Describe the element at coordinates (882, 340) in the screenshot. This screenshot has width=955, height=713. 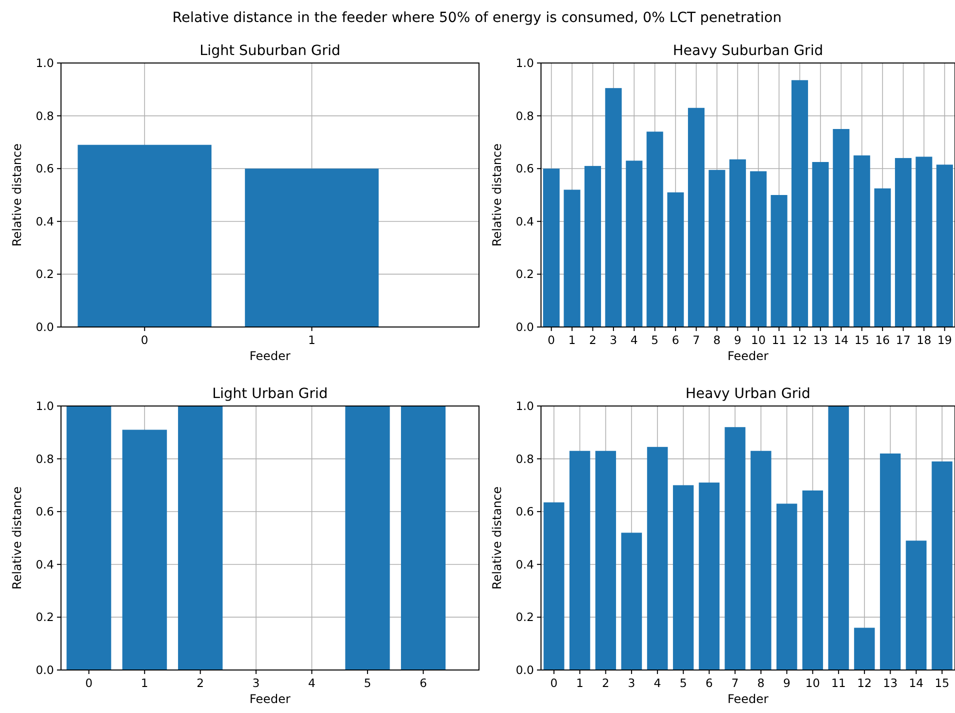
I see `x-tick-label: 16` at that location.